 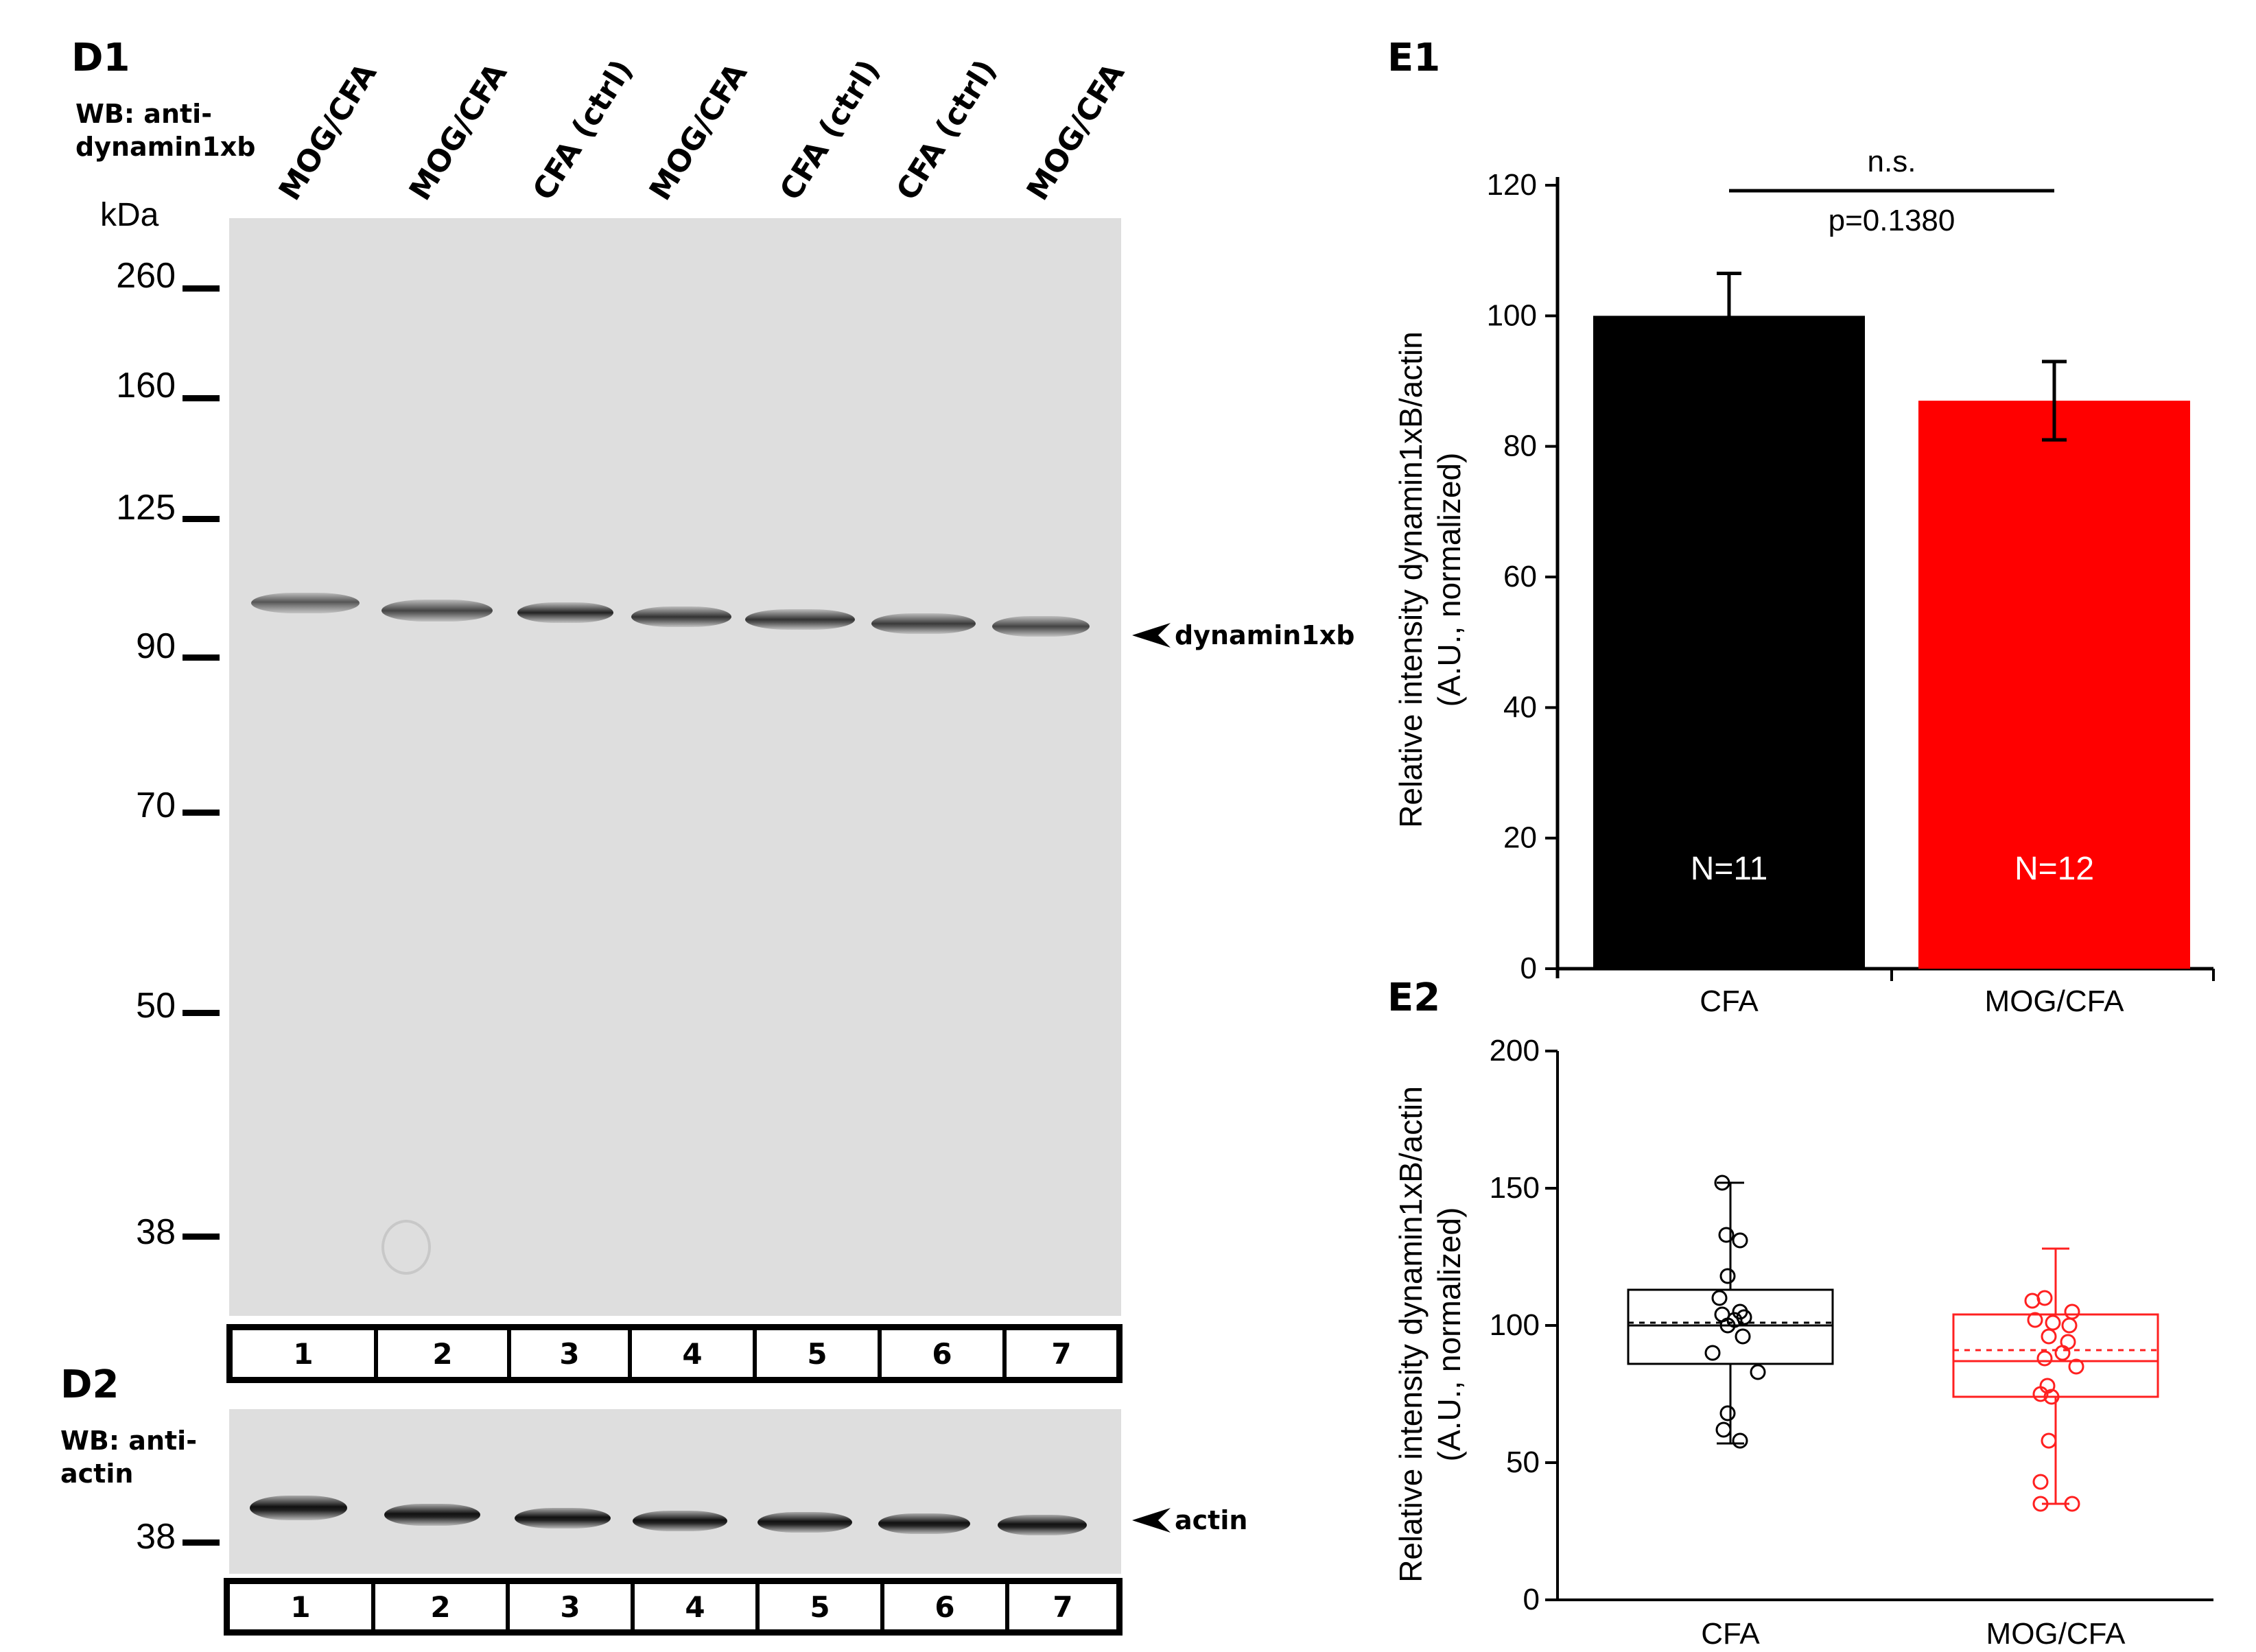 I want to click on e1-y-tick-label: 40, so click(x=1520, y=707).